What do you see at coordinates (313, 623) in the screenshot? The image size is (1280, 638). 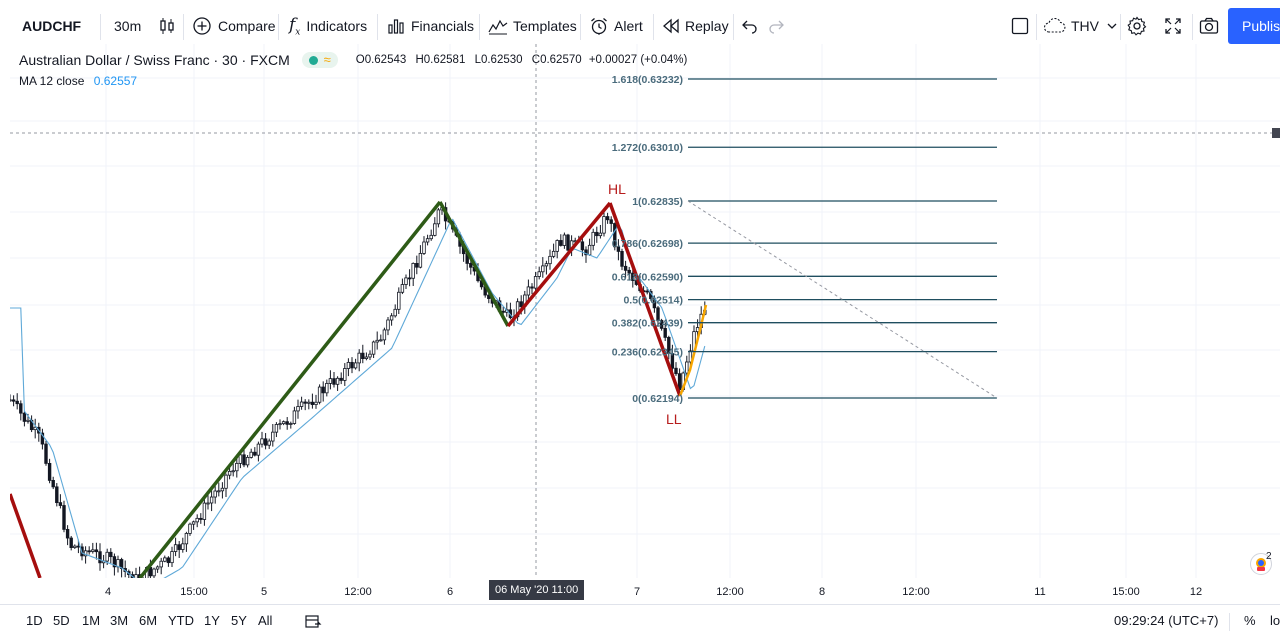 I see `go-to-date-button` at bounding box center [313, 623].